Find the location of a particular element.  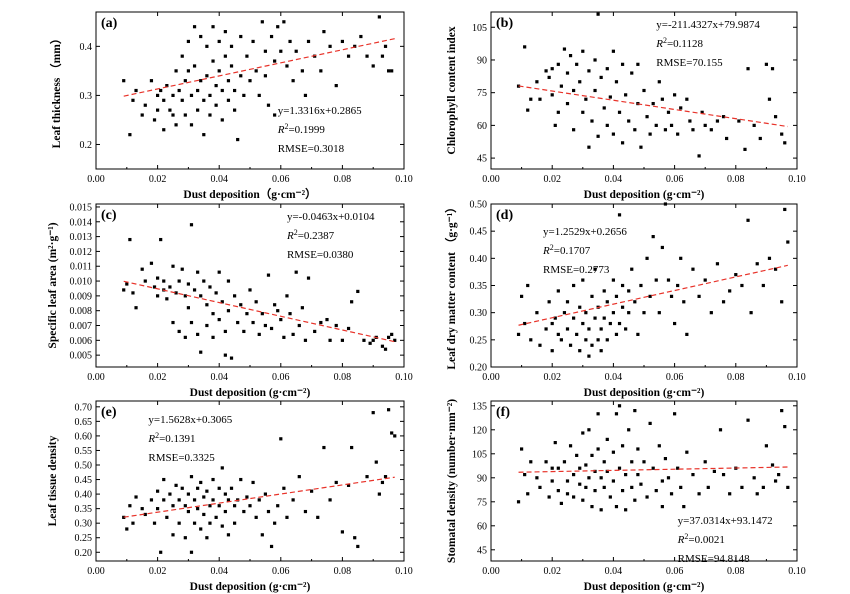

annotation-line: RMSE=0.3325 is located at coordinates (181, 458).